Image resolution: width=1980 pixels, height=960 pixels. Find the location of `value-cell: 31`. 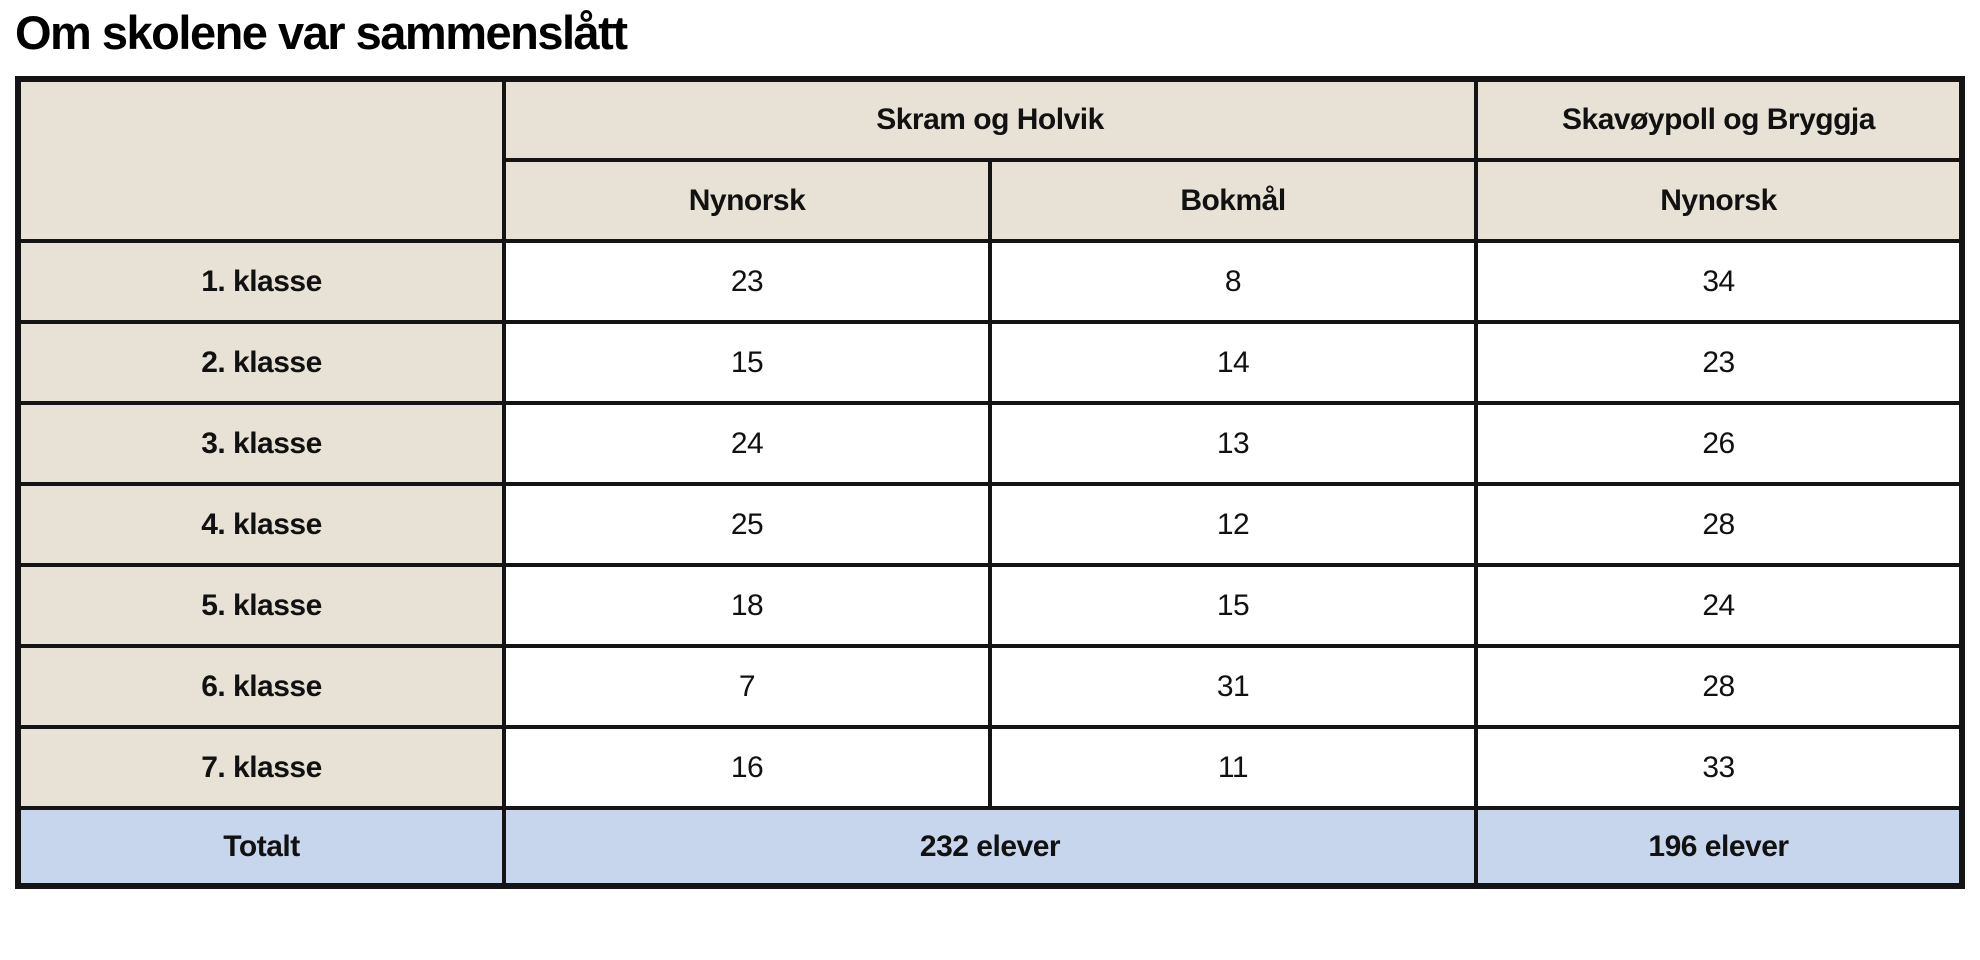

value-cell: 31 is located at coordinates (1233, 687).